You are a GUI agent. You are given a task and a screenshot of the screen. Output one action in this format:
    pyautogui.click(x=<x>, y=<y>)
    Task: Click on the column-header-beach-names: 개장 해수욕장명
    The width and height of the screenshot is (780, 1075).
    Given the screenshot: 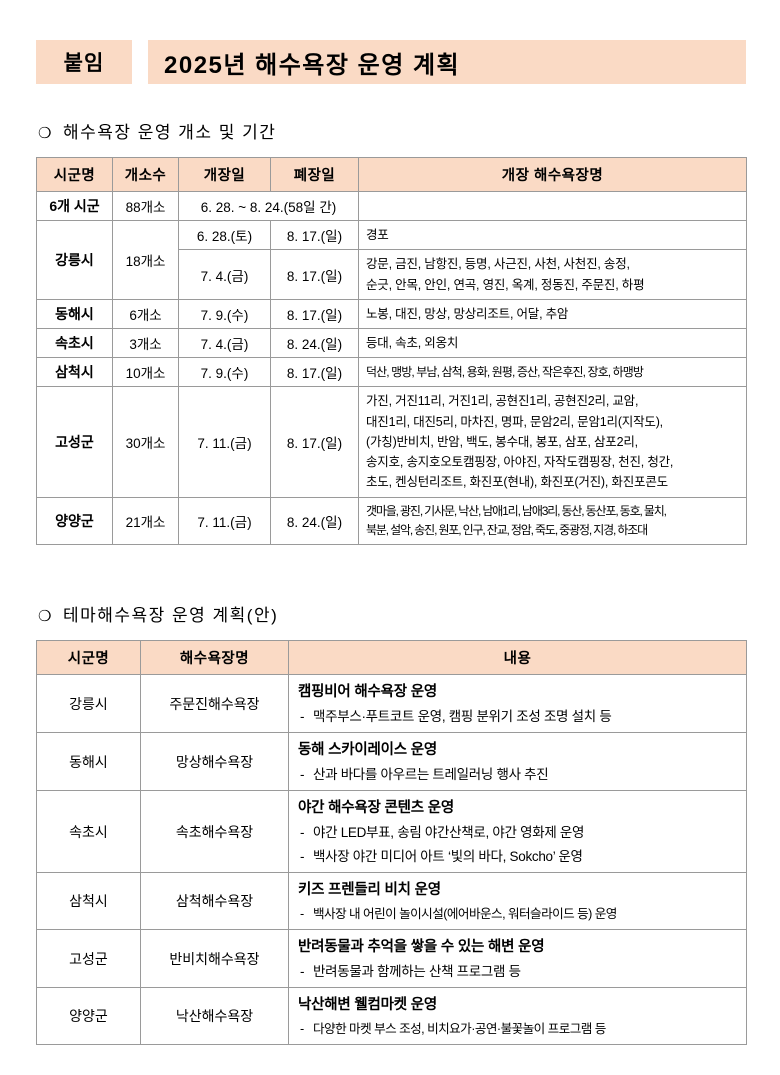 What is the action you would take?
    pyautogui.click(x=552, y=174)
    